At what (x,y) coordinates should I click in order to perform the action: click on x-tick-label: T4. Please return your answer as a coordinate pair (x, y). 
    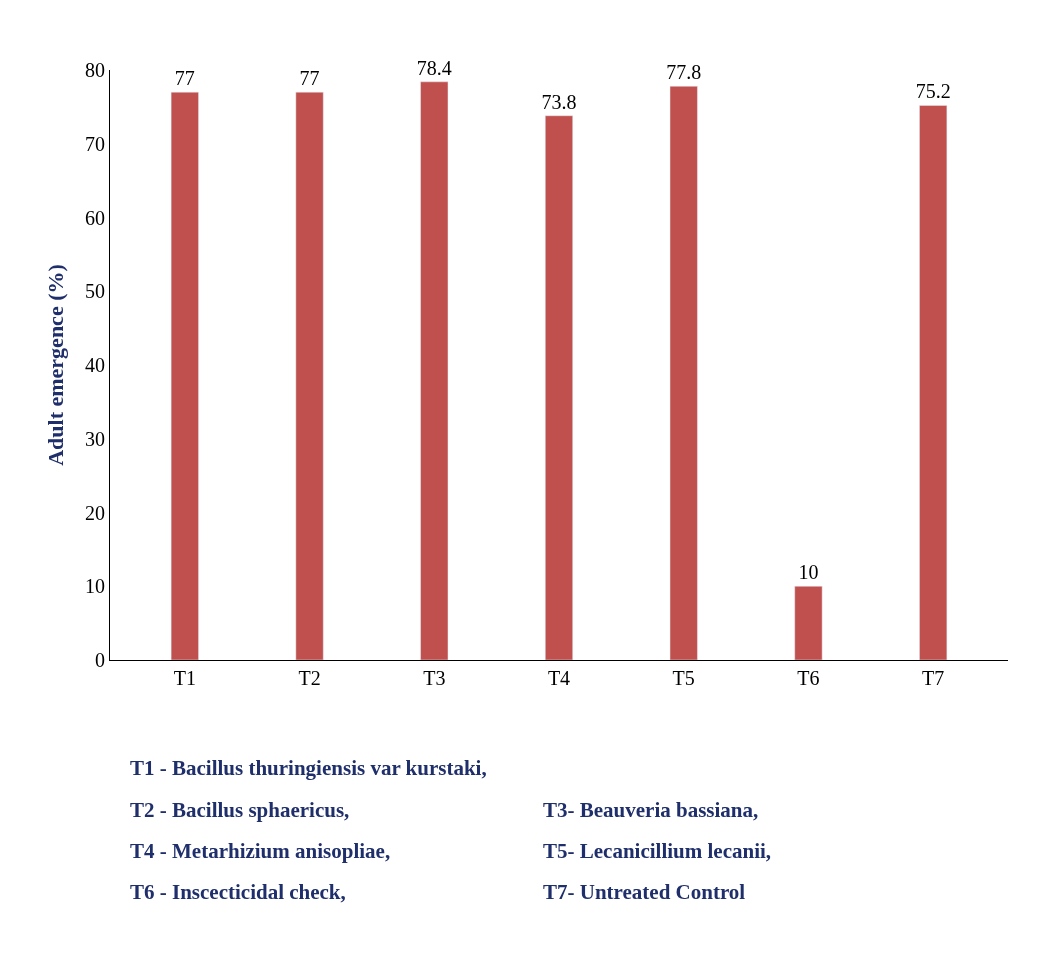
    Looking at the image, I should click on (559, 678).